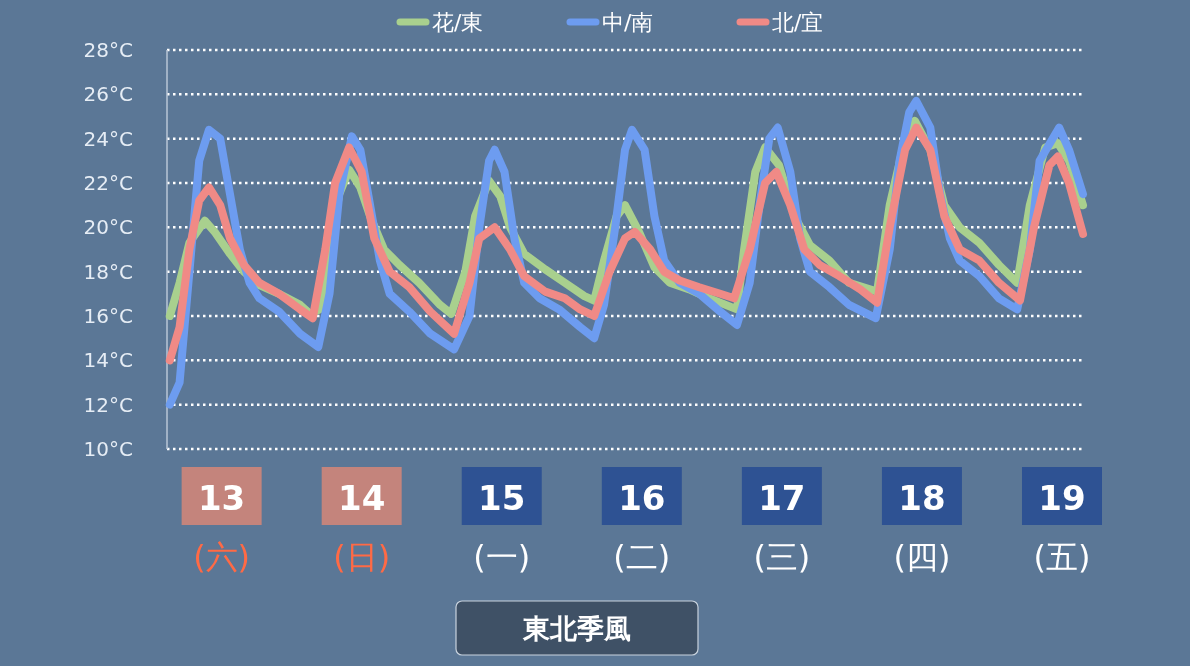 This screenshot has height=666, width=1190. What do you see at coordinates (362, 527) in the screenshot?
I see `x-tick-label: 14 (日)` at bounding box center [362, 527].